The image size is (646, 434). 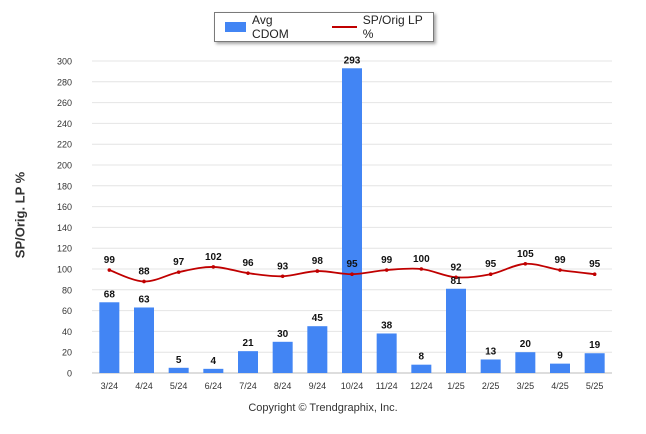 I want to click on bar-data-label: 5, so click(x=179, y=360).